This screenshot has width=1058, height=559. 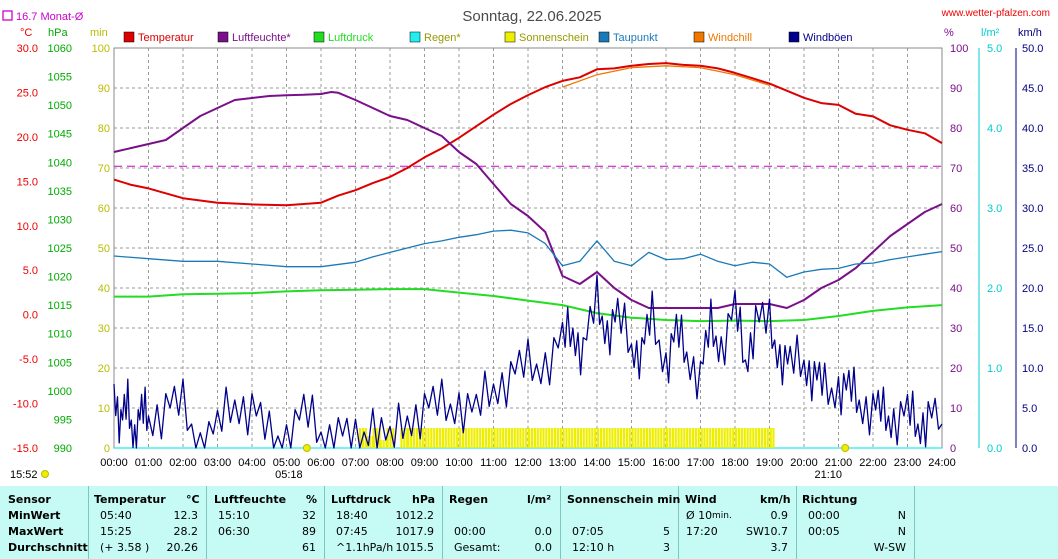 I want to click on tick-label-pressure: 1035, so click(x=60, y=192).